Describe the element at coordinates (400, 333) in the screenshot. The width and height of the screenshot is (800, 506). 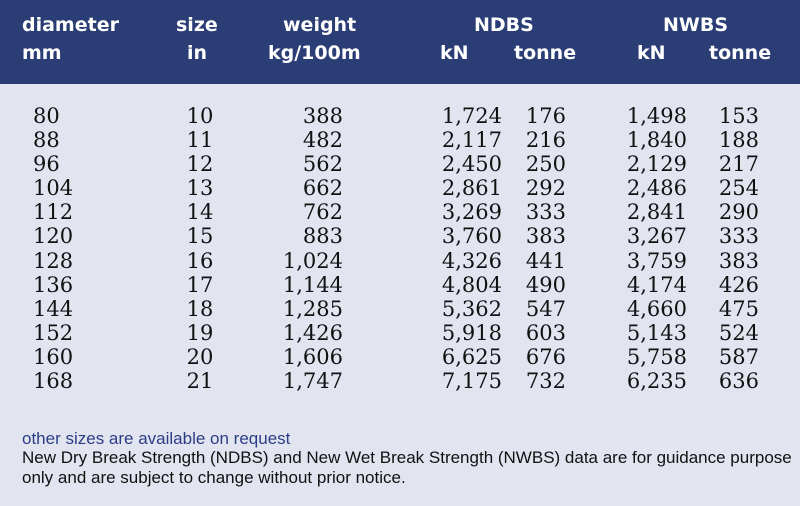
I see `table-row: 152 19 1,426 5,918 603 5,143 524` at that location.